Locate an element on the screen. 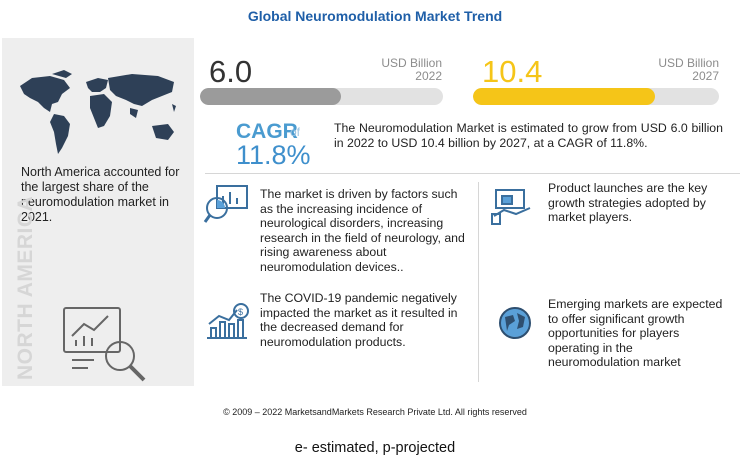 The image size is (750, 469). divider-vertical is located at coordinates (478, 282).